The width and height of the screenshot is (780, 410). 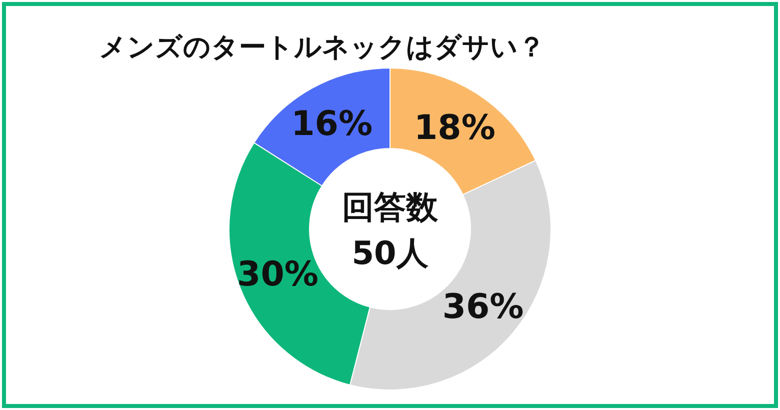 What do you see at coordinates (455, 128) in the screenshot?
I see `data-label: 18%` at bounding box center [455, 128].